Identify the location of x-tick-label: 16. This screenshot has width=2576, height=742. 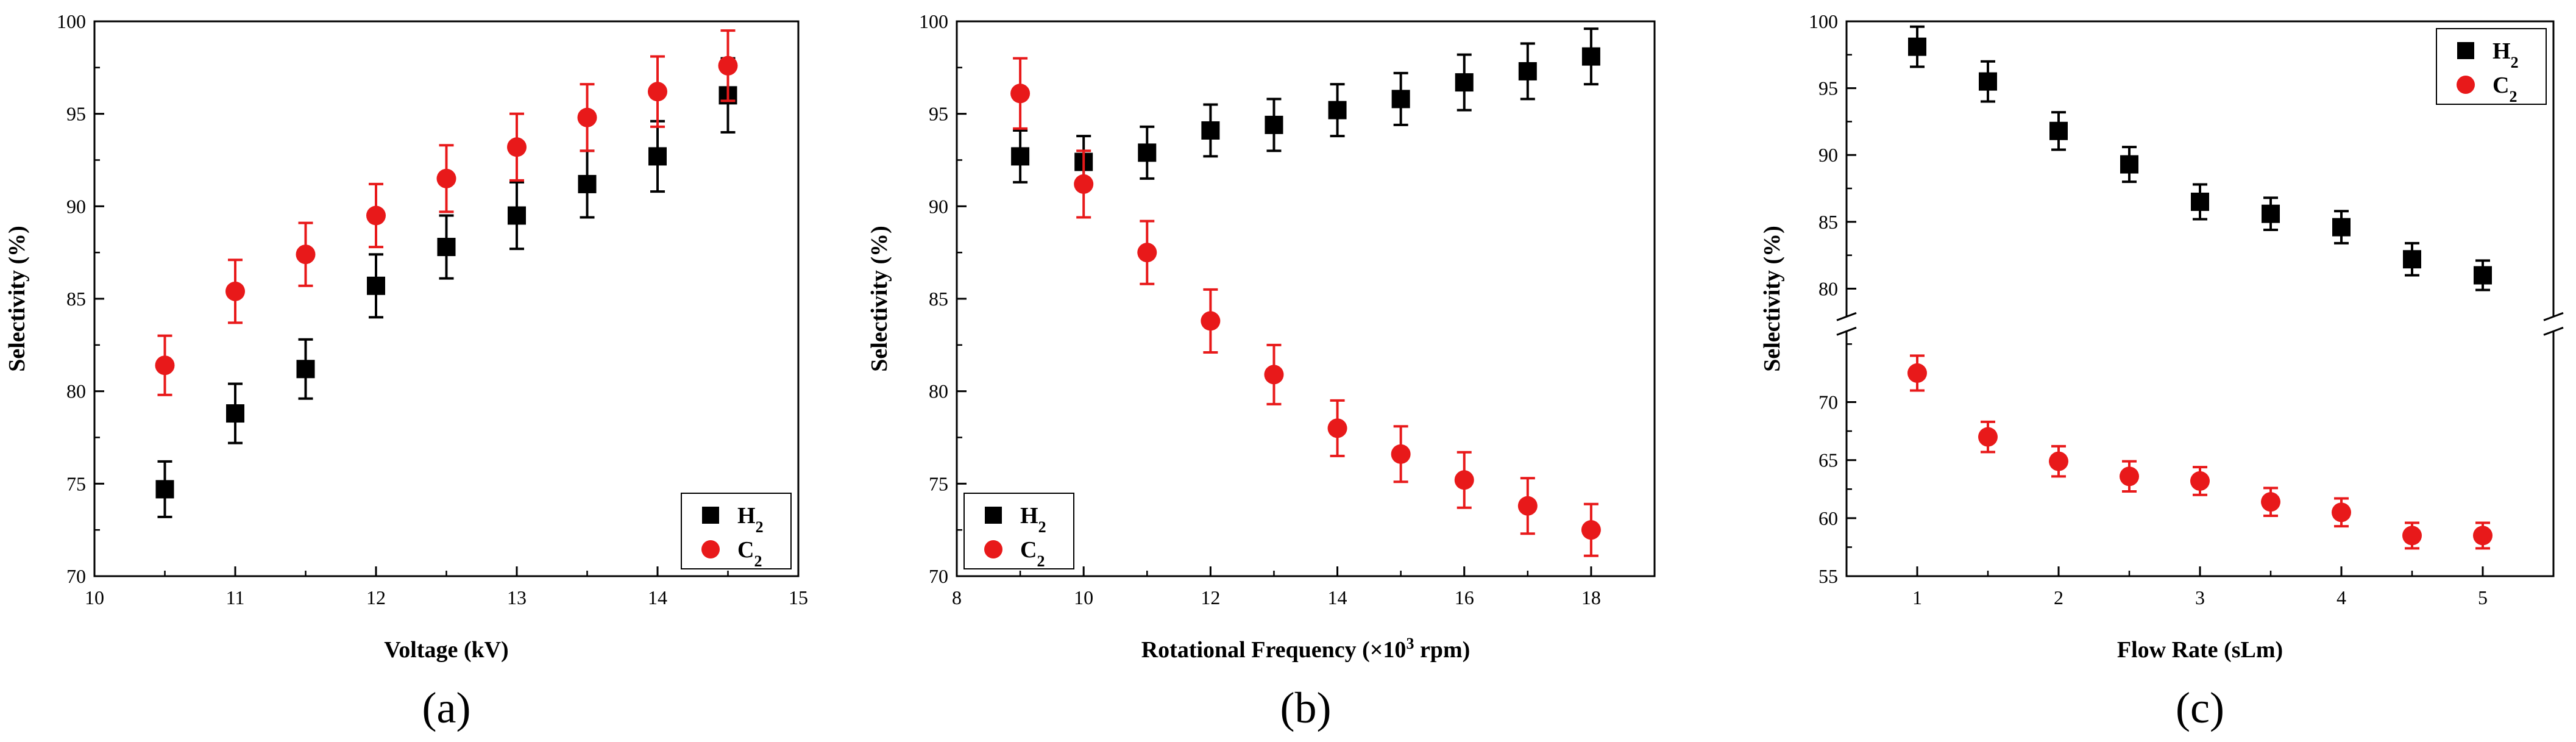
(1464, 597).